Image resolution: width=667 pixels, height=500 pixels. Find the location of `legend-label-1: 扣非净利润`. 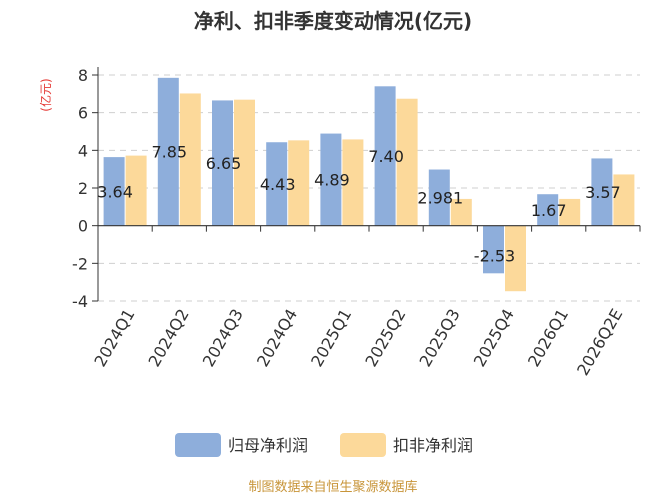

legend-label-1: 扣非净利润 is located at coordinates (433, 445).